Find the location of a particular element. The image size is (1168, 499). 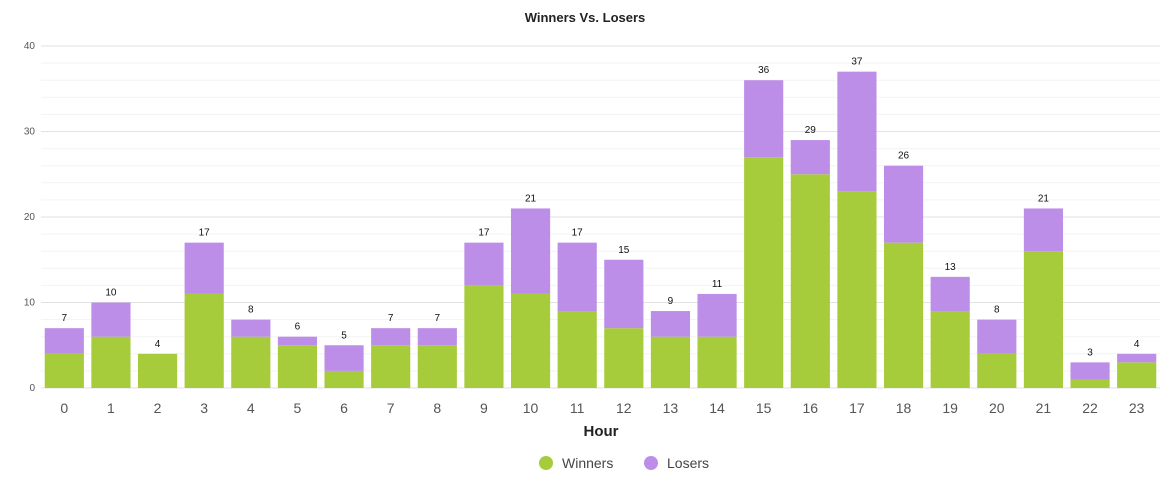

x-tick-label: 6 is located at coordinates (344, 408).